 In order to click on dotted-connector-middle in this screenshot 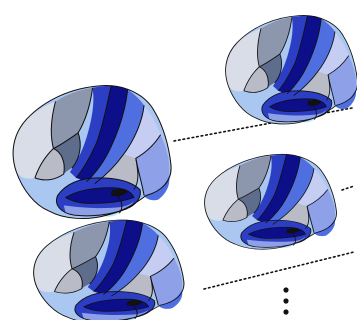, I will do `click(348, 188)`.